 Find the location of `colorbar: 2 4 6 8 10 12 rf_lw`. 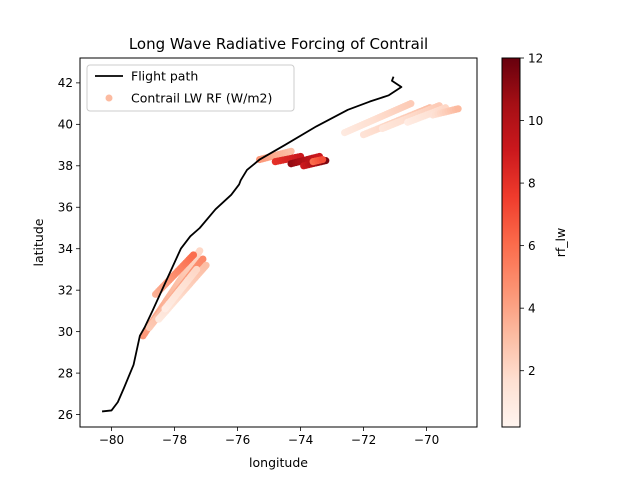

colorbar: 2 4 6 8 10 12 rf_lw is located at coordinates (534, 239).